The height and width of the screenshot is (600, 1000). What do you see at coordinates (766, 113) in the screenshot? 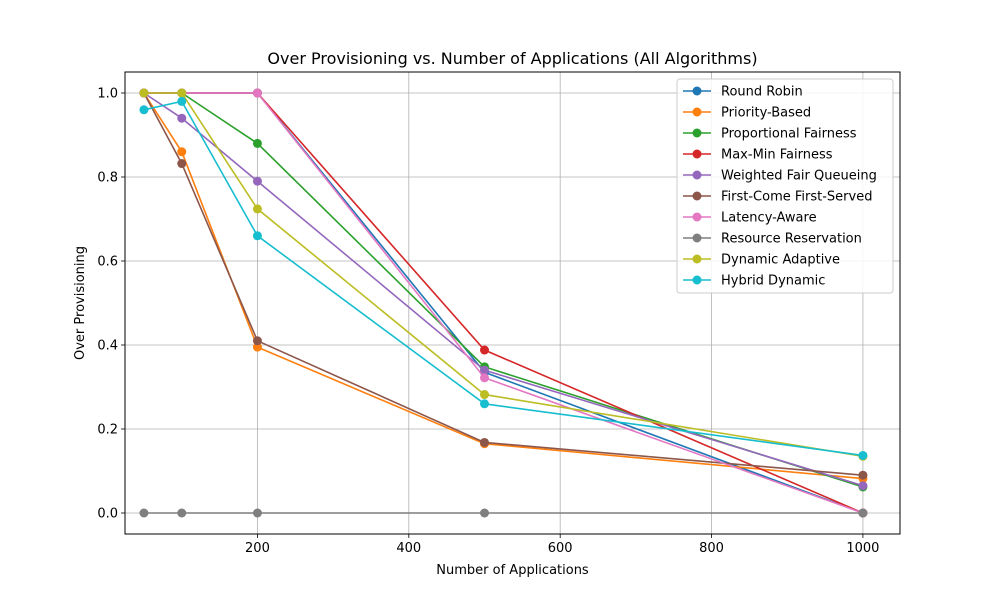
I see `legend-label: Priority-Based` at bounding box center [766, 113].